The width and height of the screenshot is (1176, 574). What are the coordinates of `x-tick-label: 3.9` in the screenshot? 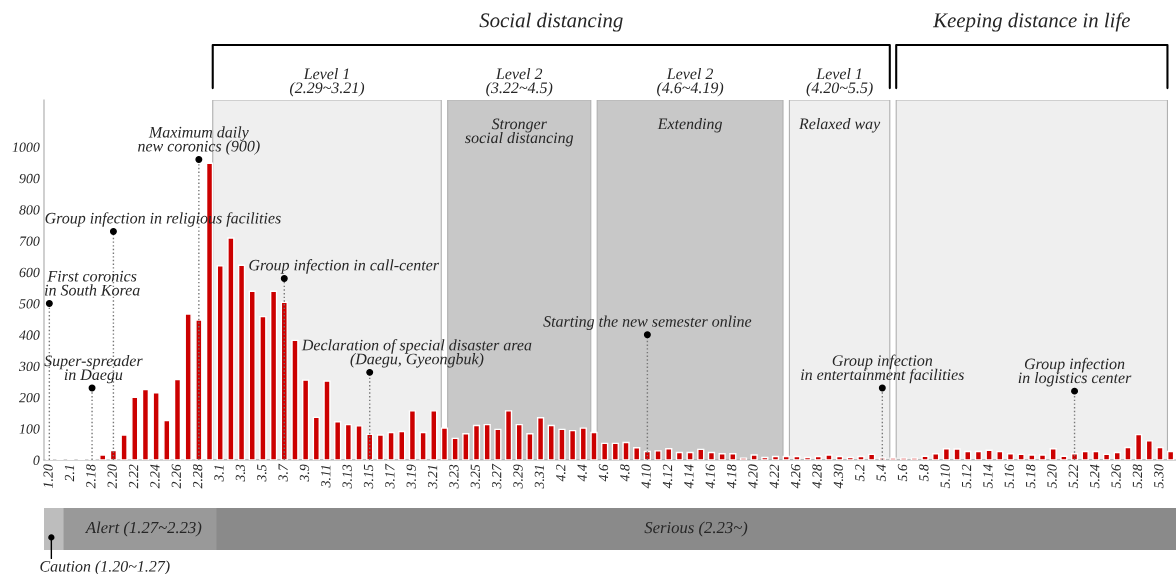 It's located at (304, 473).